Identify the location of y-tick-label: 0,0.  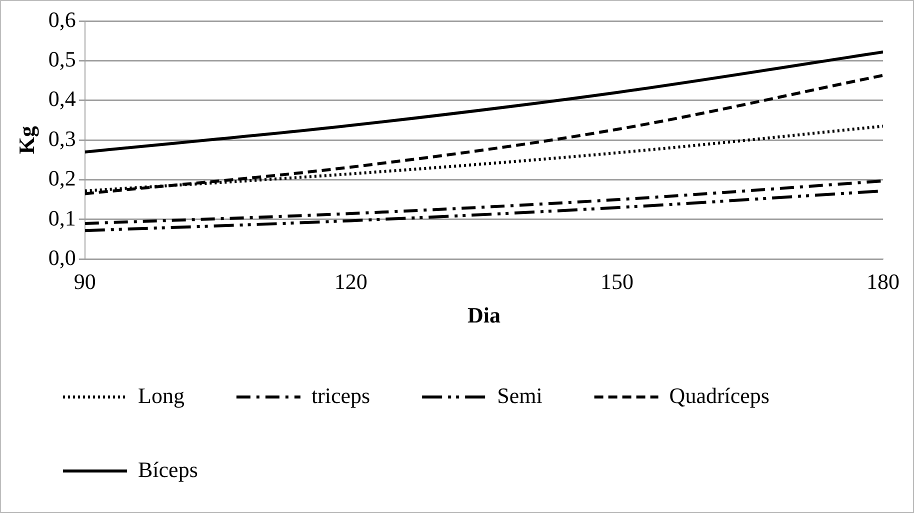
(62, 257).